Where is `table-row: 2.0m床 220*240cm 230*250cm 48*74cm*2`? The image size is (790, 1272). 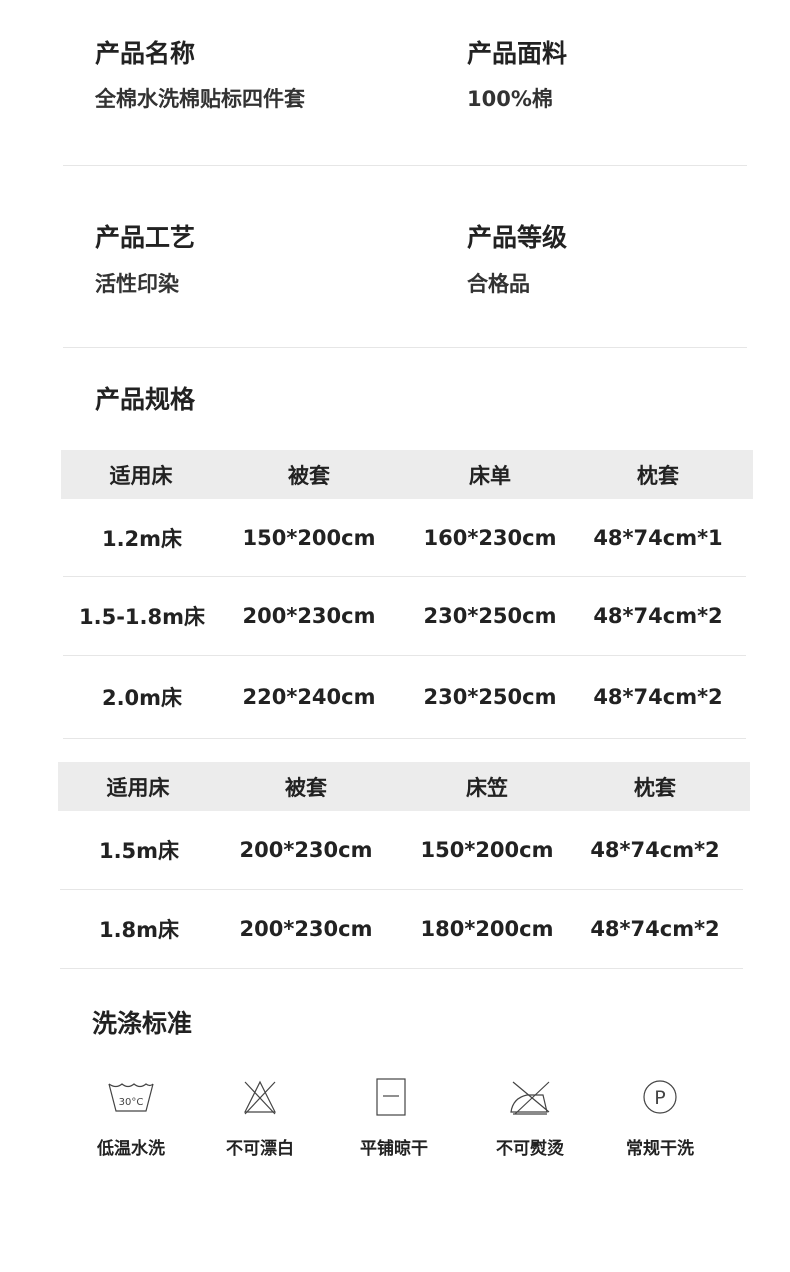 table-row: 2.0m床 220*240cm 230*250cm 48*74cm*2 is located at coordinates (404, 697).